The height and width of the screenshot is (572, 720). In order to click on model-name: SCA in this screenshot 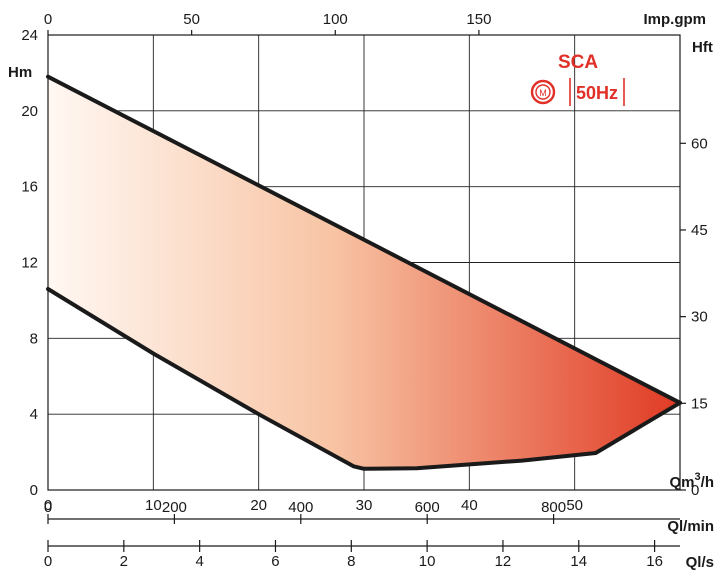, I will do `click(578, 62)`.